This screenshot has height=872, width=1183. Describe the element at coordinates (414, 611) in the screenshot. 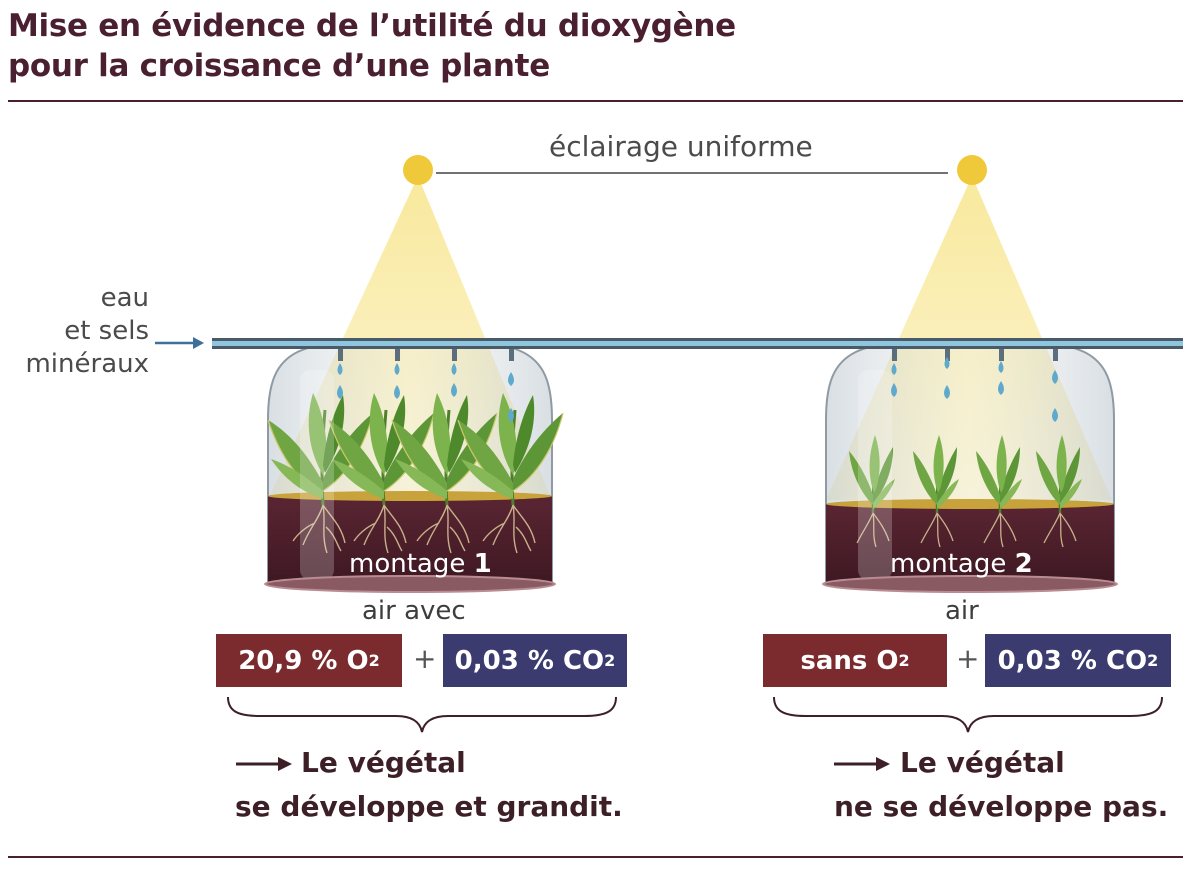

I see `setup-1-air-label: air avec` at that location.